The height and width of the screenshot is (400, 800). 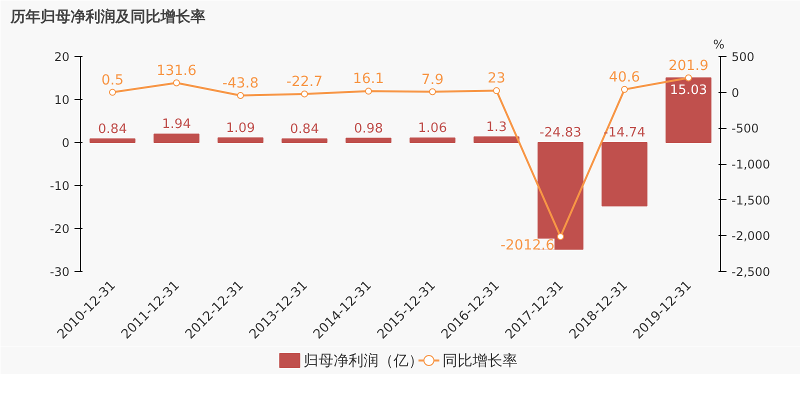 I want to click on data-label: 7.9, so click(x=432, y=80).